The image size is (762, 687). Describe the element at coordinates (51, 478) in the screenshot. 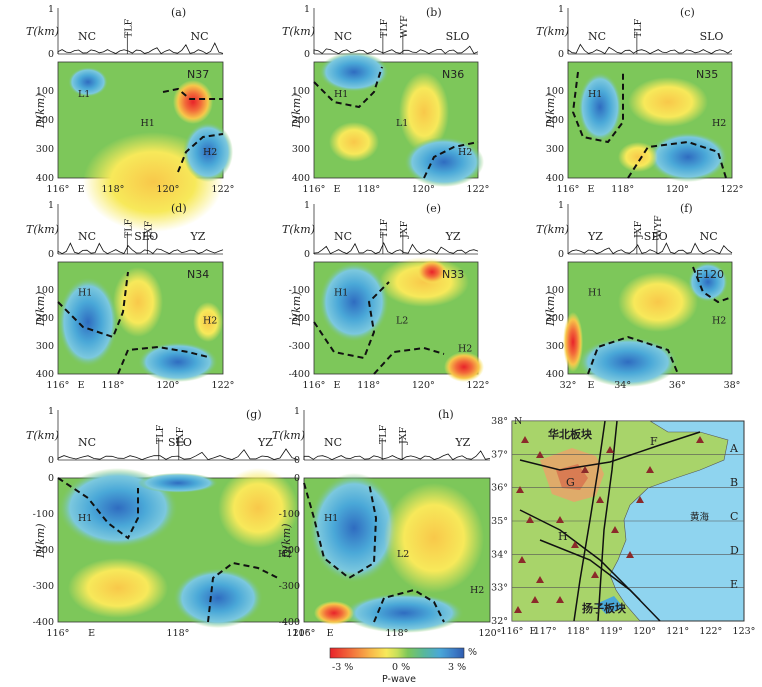

I see `depth-tick: 0` at that location.